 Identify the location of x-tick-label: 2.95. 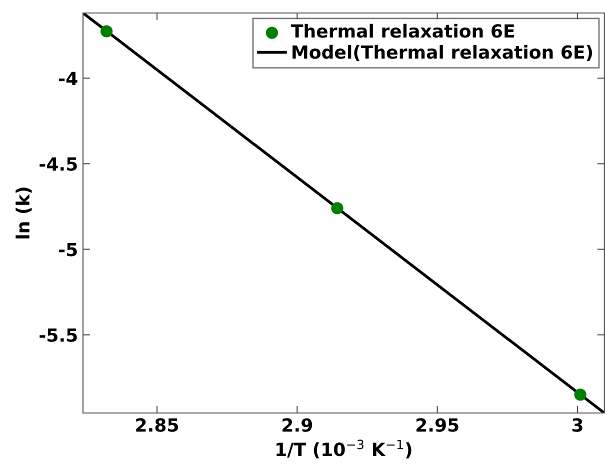
(437, 425).